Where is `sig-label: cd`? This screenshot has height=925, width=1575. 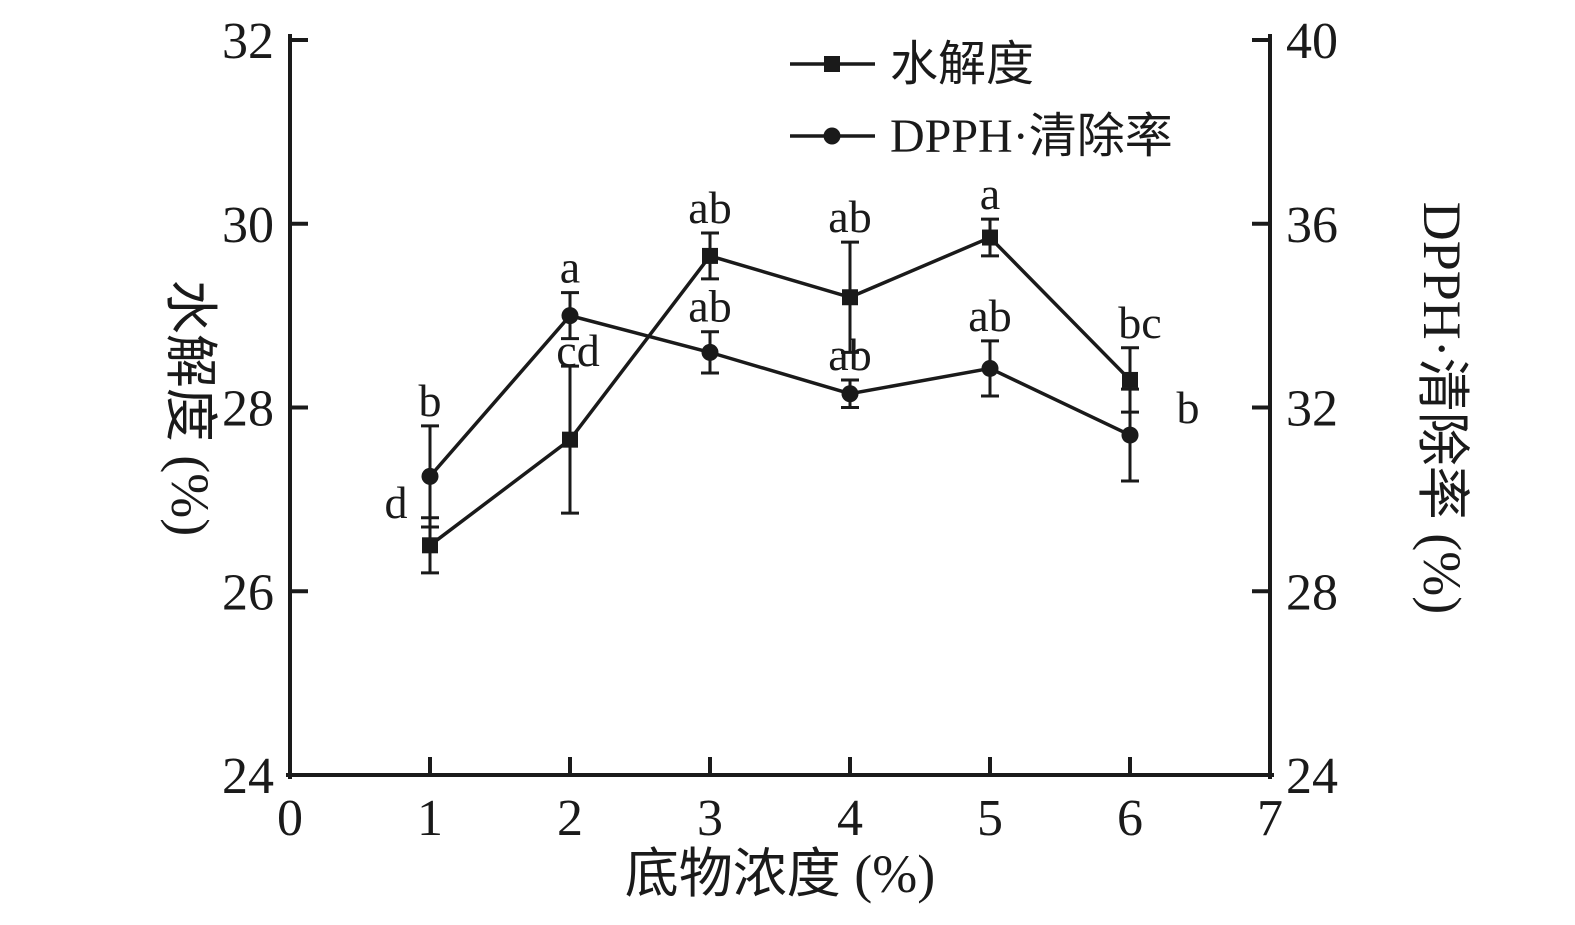
sig-label: cd is located at coordinates (577, 350).